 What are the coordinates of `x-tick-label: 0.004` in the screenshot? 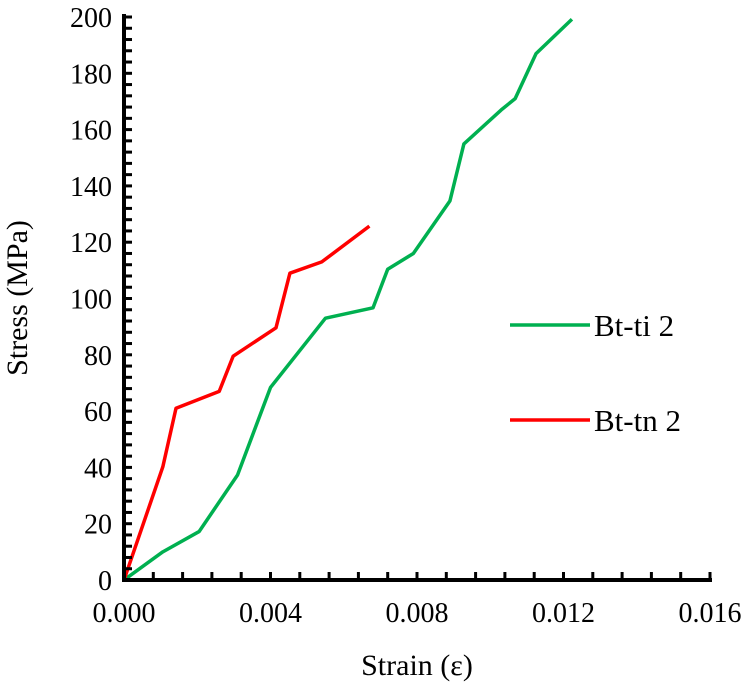 It's located at (270, 613).